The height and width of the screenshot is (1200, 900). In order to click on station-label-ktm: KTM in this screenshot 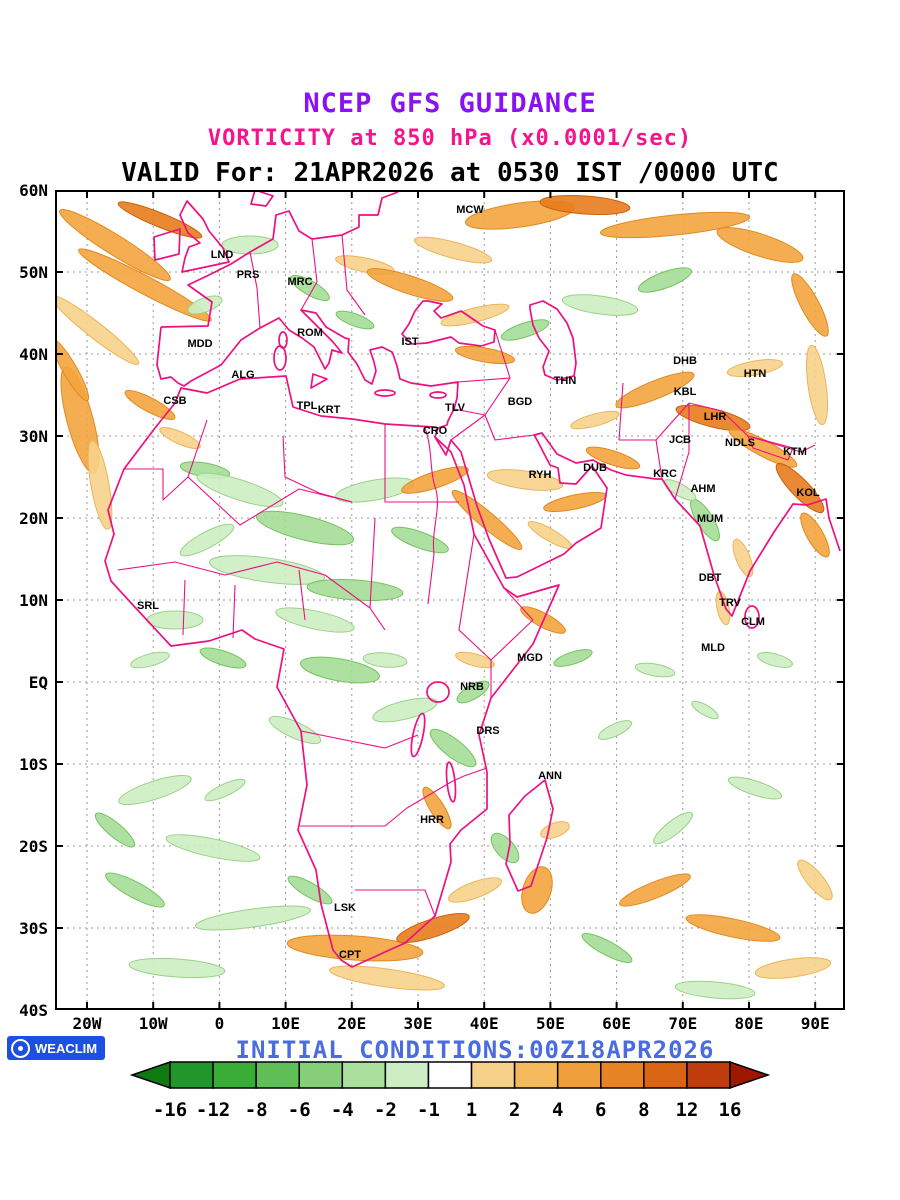, I will do `click(795, 452)`.